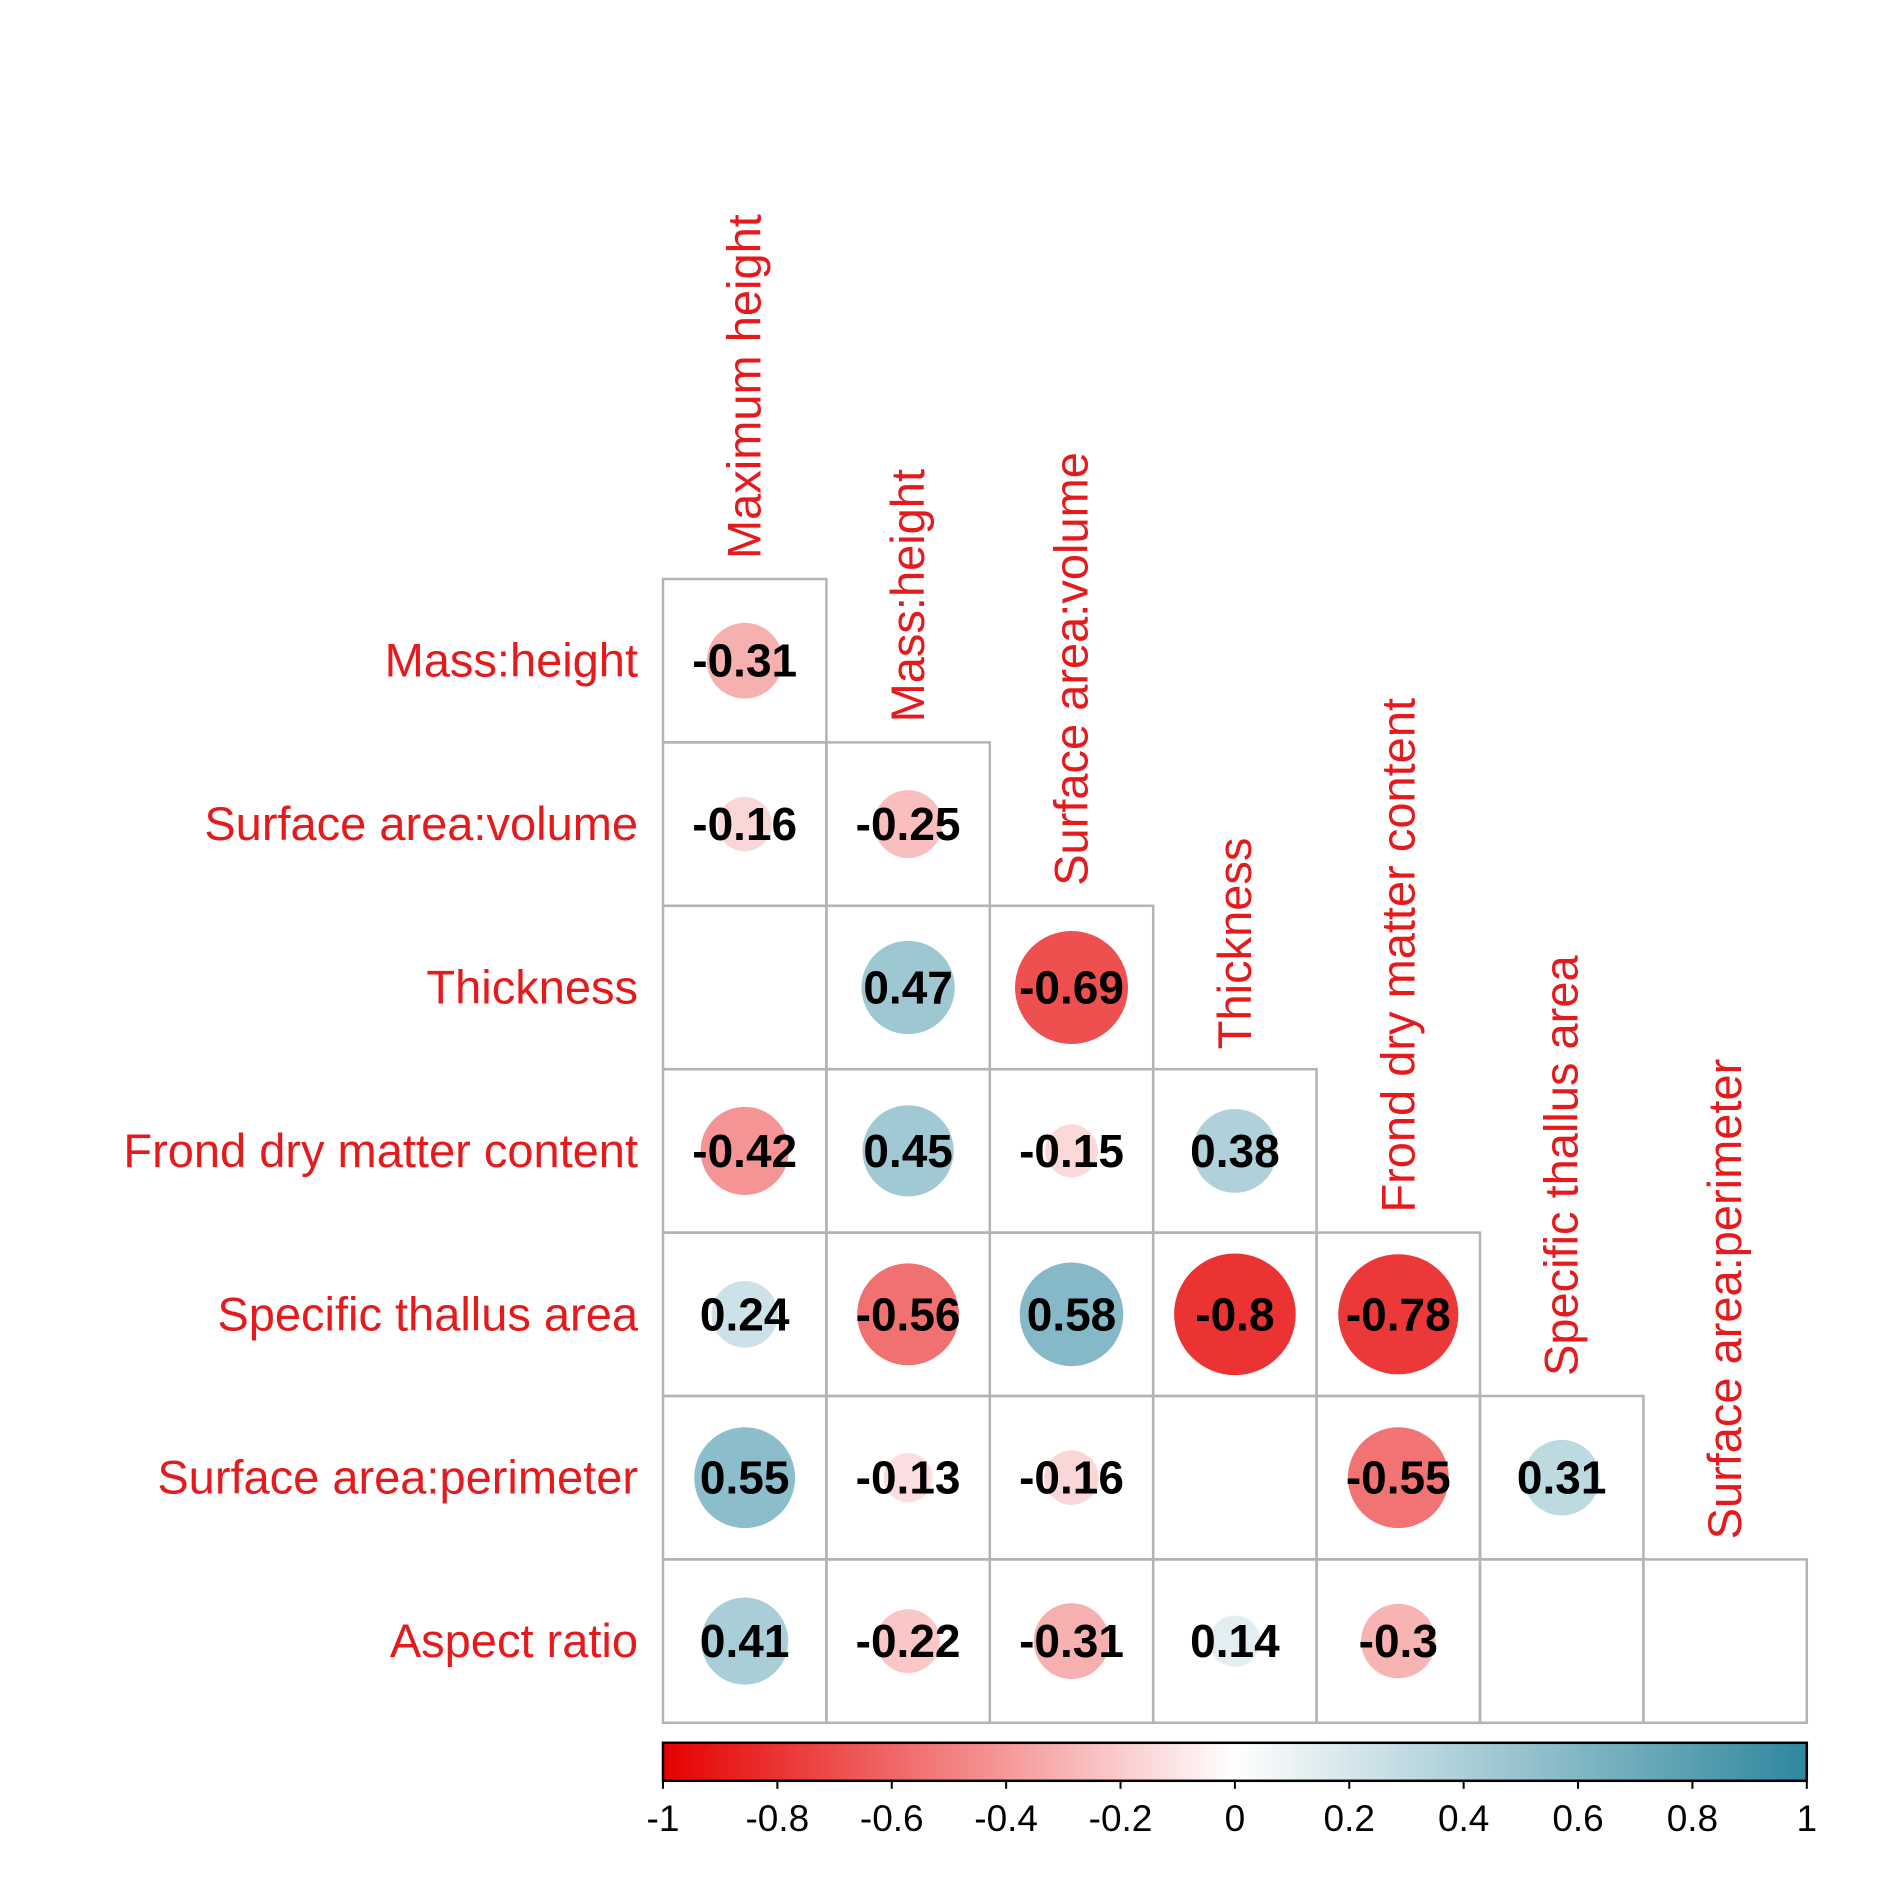 The image size is (1889, 1889). I want to click on row-label-2: Thickness, so click(532, 987).